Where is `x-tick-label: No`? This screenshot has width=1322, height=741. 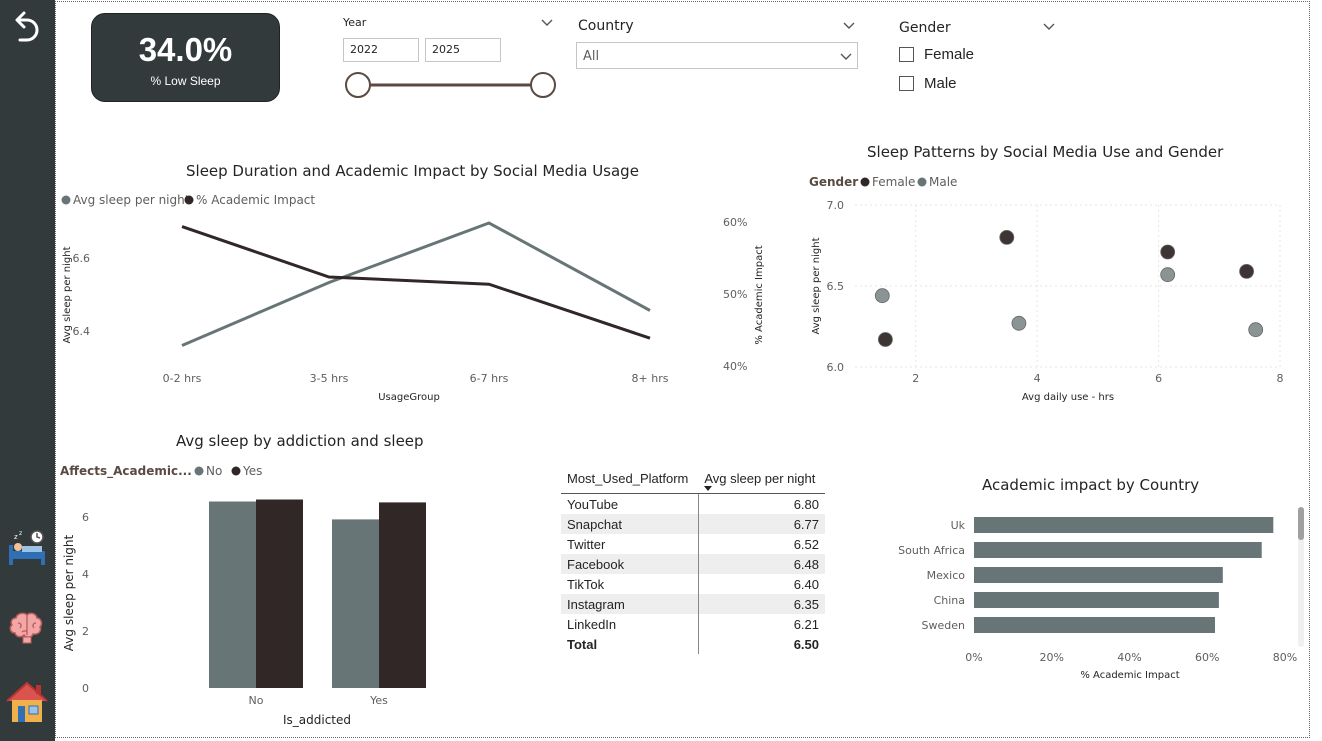 x-tick-label: No is located at coordinates (256, 700).